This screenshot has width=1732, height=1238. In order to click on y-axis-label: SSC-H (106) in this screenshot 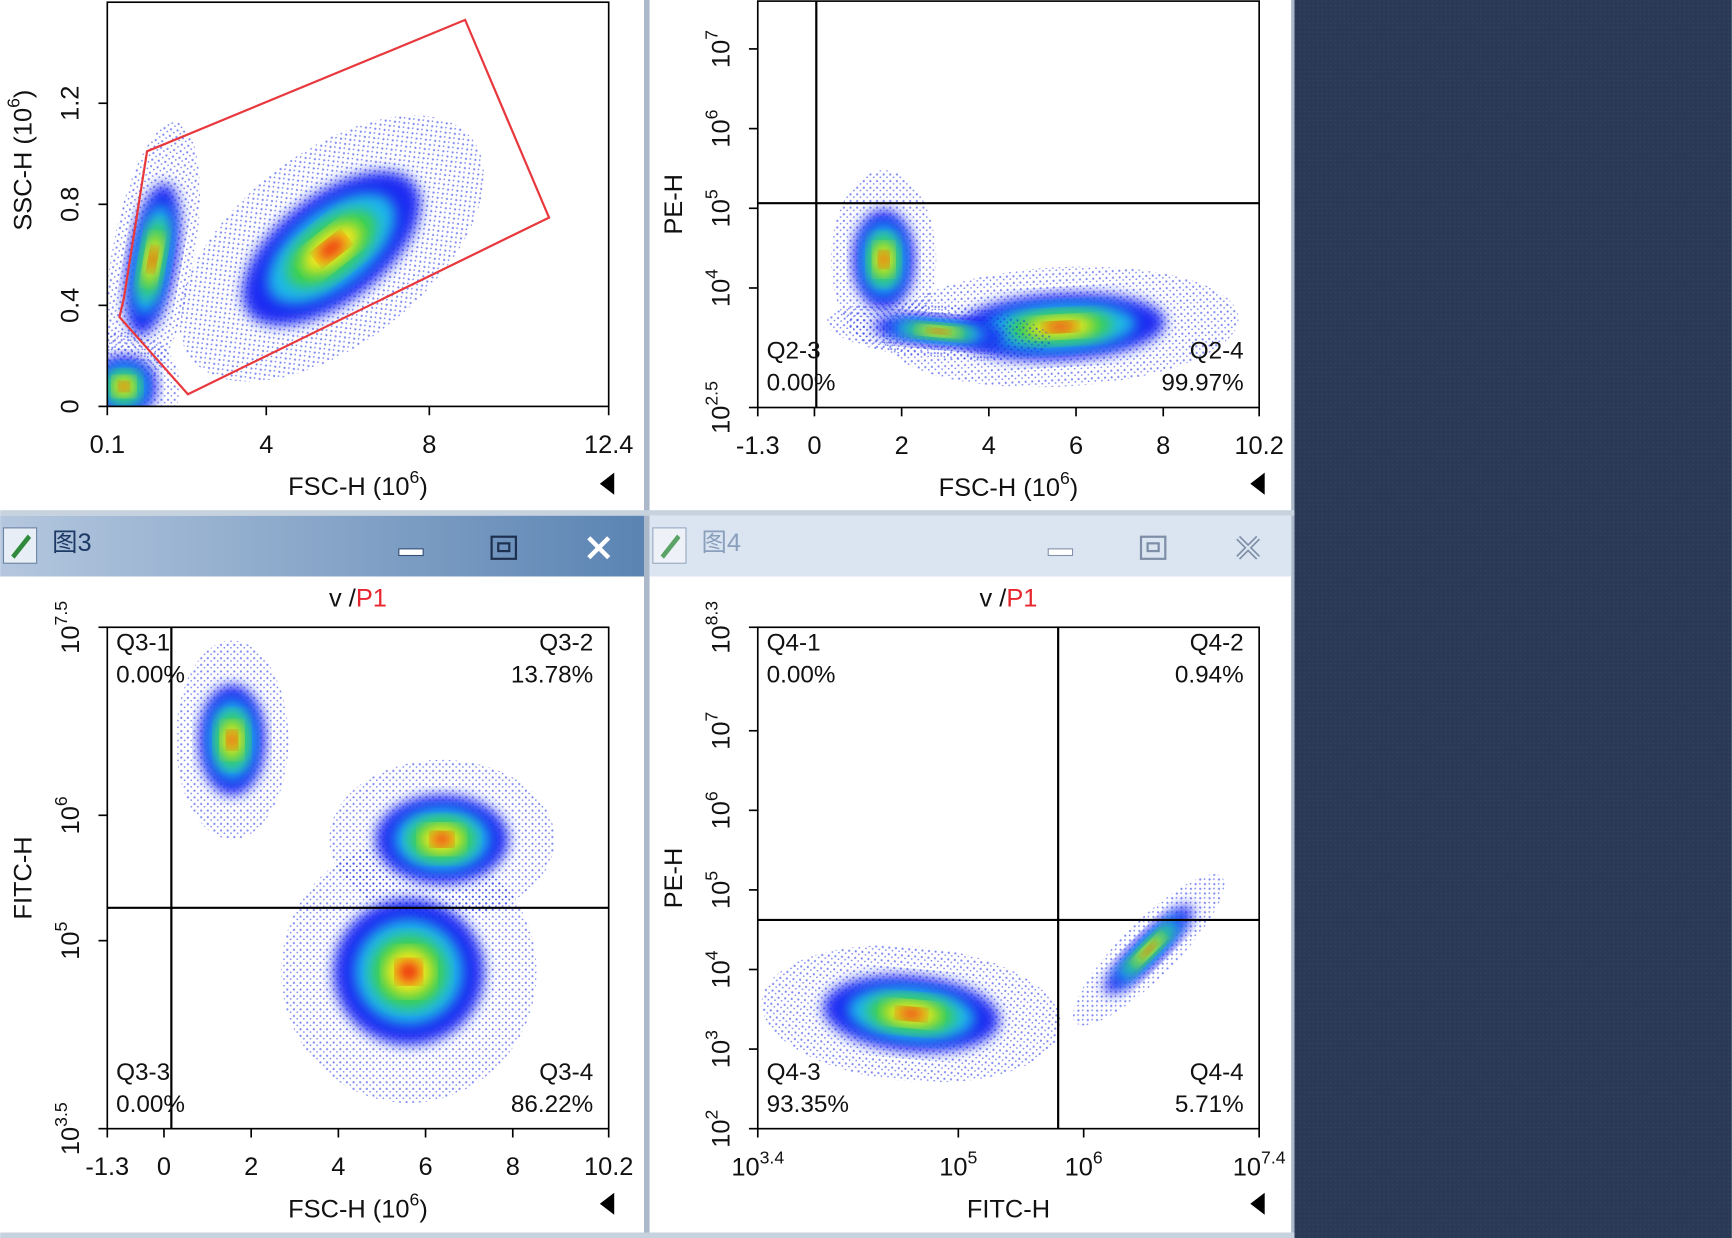, I will do `click(20, 160)`.